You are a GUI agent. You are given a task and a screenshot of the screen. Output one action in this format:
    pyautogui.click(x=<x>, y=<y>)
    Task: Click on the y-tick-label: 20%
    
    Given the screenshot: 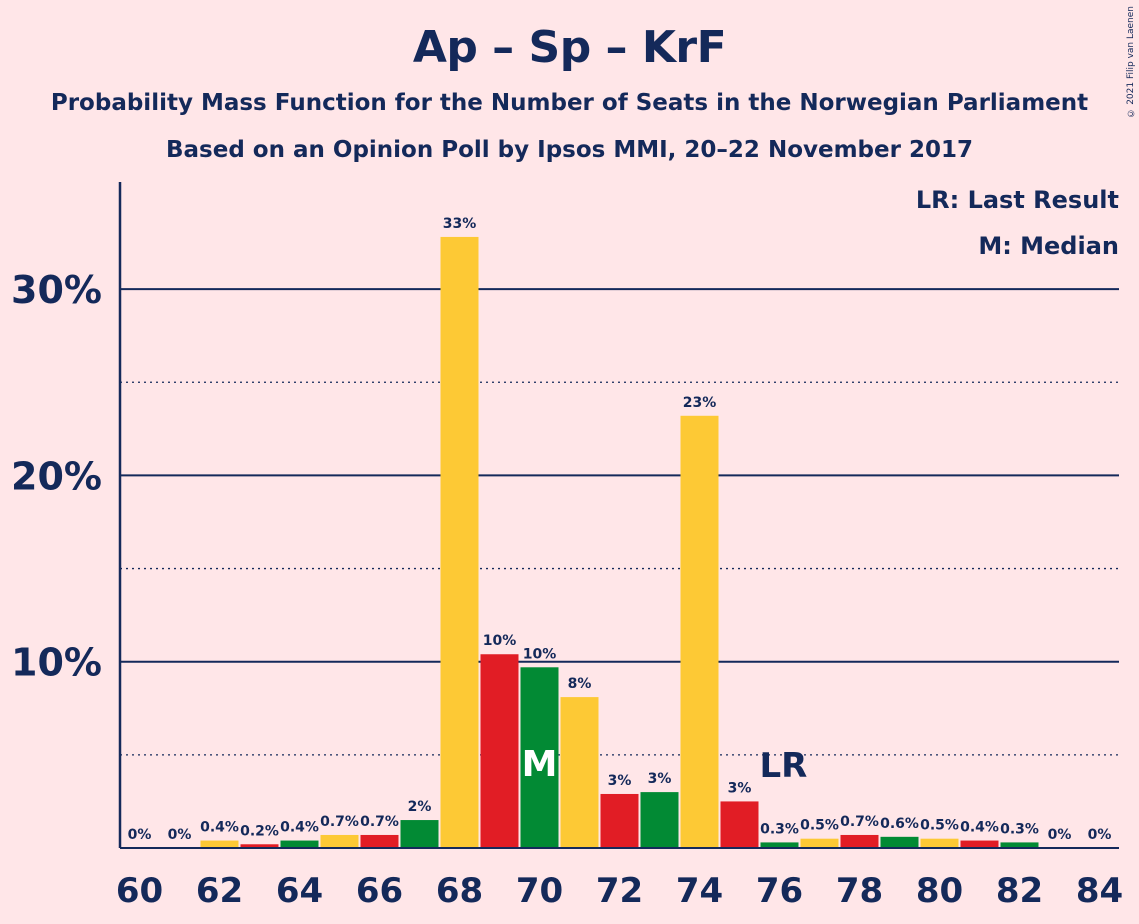 What is the action you would take?
    pyautogui.click(x=56, y=476)
    